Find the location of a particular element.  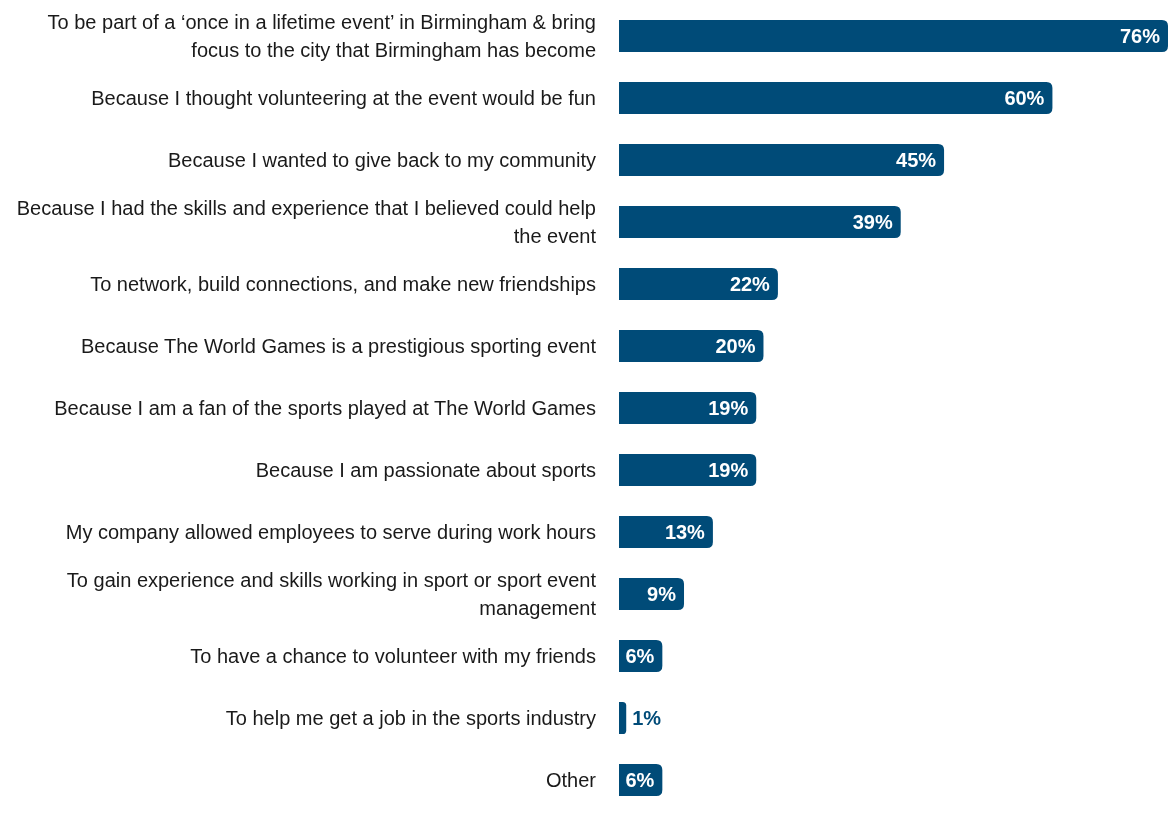

data-label: 39% is located at coordinates (872, 222).